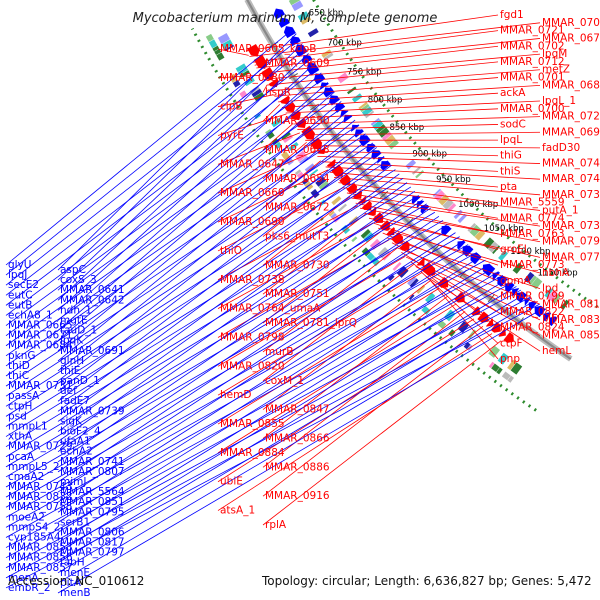 This screenshot has height=600, width=600. I want to click on reverse_labels-label: mgtE, so click(74, 321).